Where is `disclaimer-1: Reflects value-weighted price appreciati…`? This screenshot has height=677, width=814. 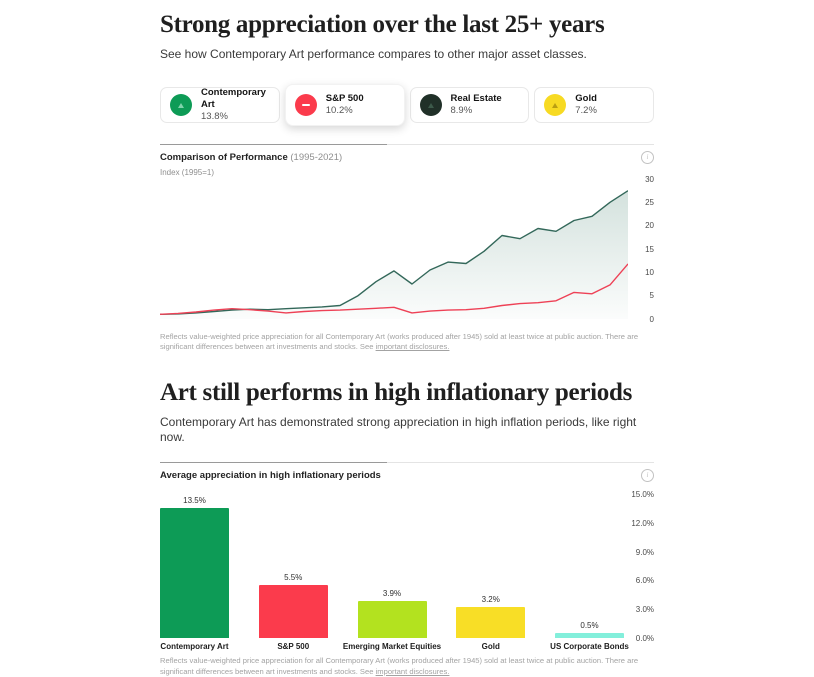
disclaimer-1: Reflects value-weighted price appreciati… is located at coordinates (407, 342).